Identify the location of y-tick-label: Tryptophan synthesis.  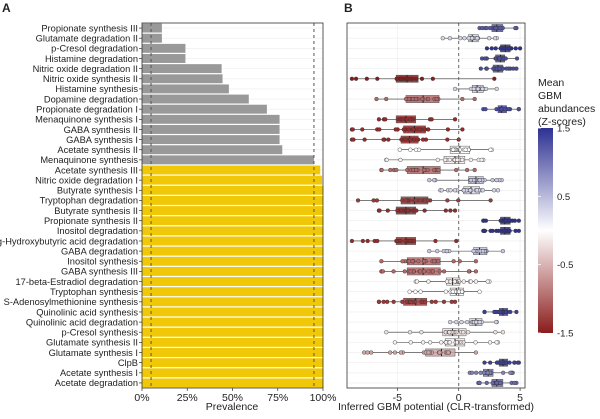
(94, 292).